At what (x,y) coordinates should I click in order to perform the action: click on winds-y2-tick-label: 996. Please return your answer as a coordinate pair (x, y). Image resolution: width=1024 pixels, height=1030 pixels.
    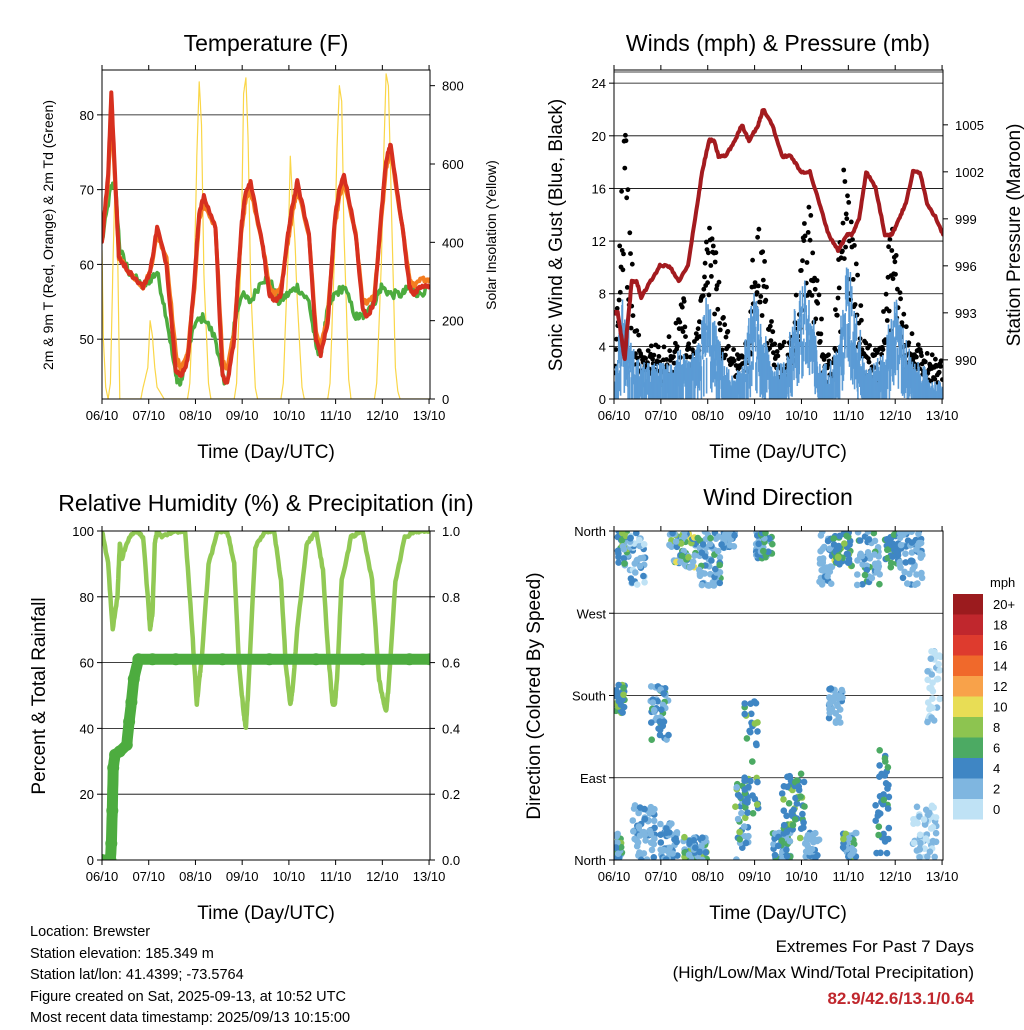
    Looking at the image, I should click on (966, 266).